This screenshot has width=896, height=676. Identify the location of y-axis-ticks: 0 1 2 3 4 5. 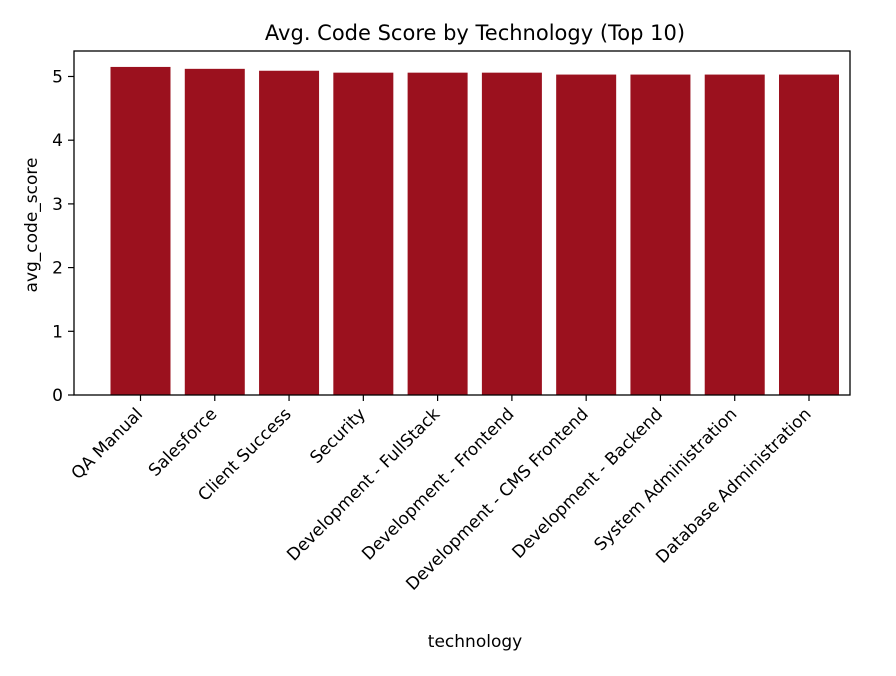
(63, 236).